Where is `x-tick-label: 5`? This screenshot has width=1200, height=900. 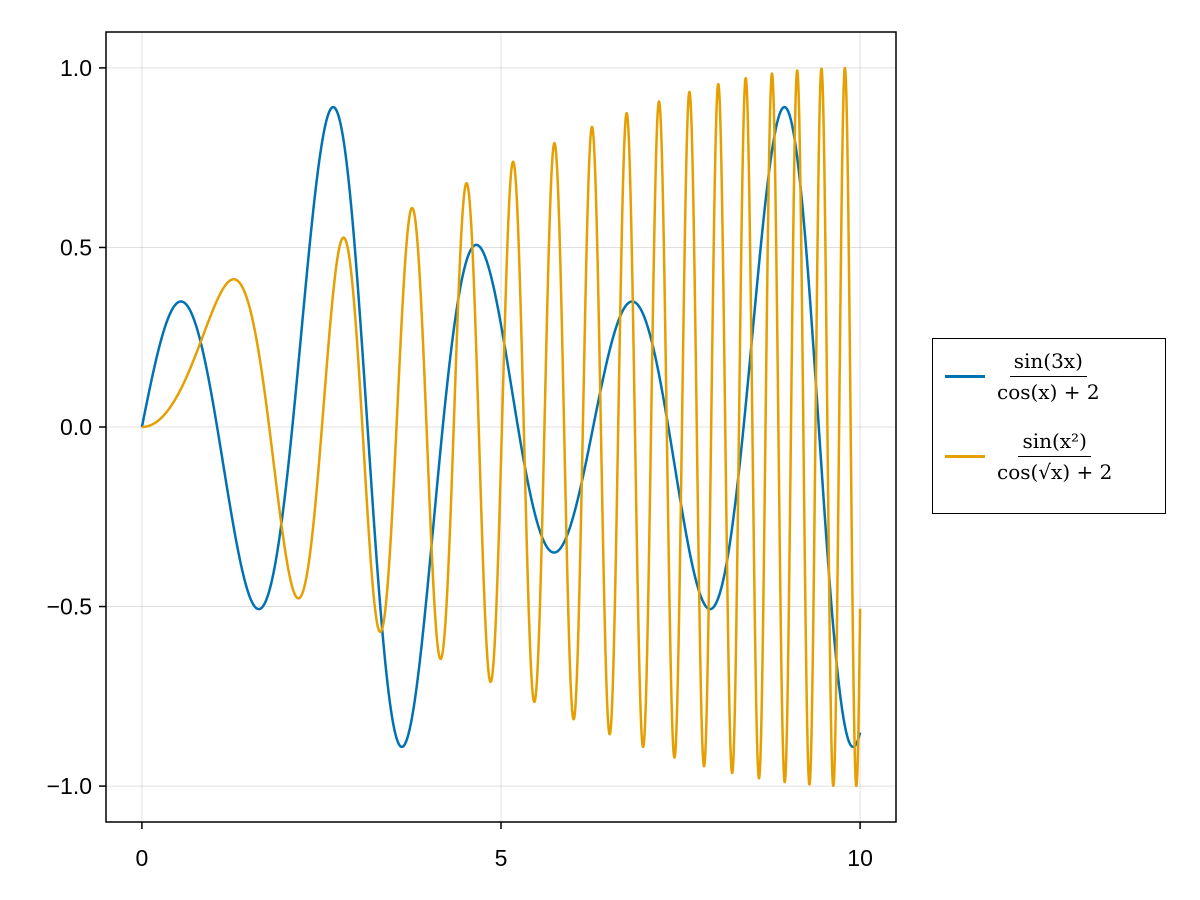 x-tick-label: 5 is located at coordinates (501, 858).